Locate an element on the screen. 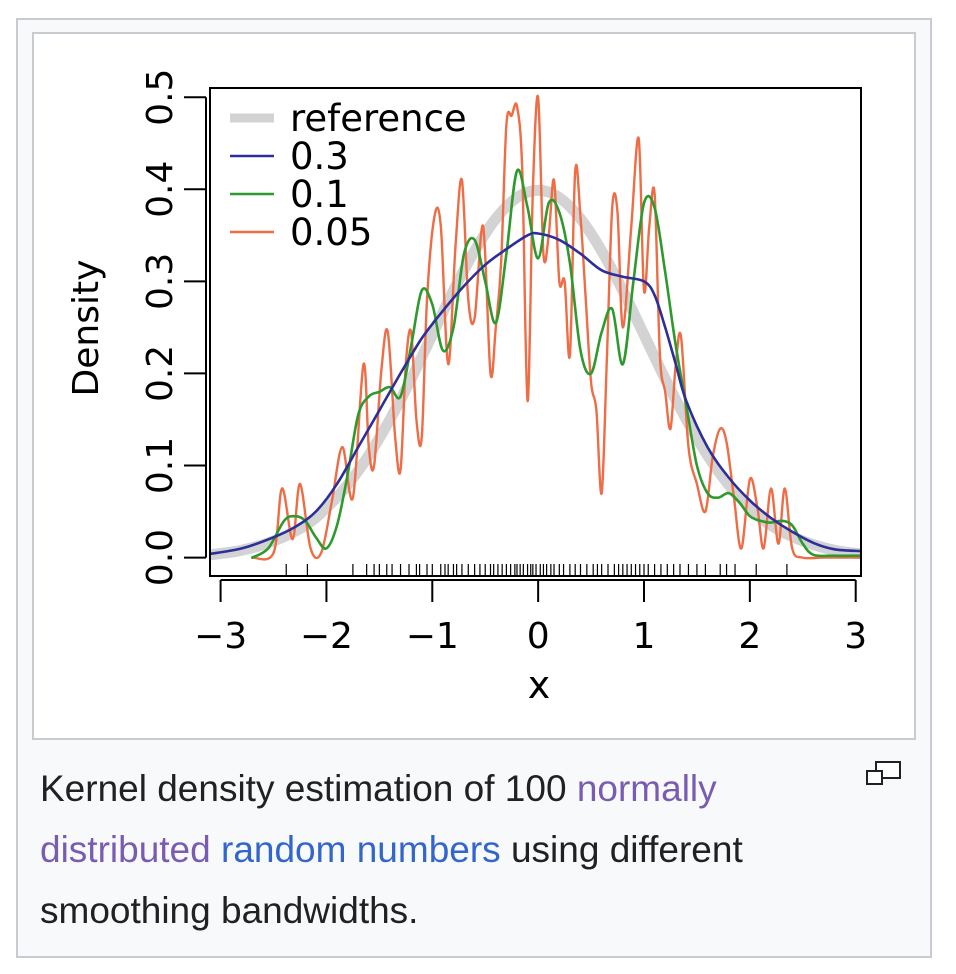 This screenshot has width=956, height=974. x-axis-label: x is located at coordinates (539, 685).